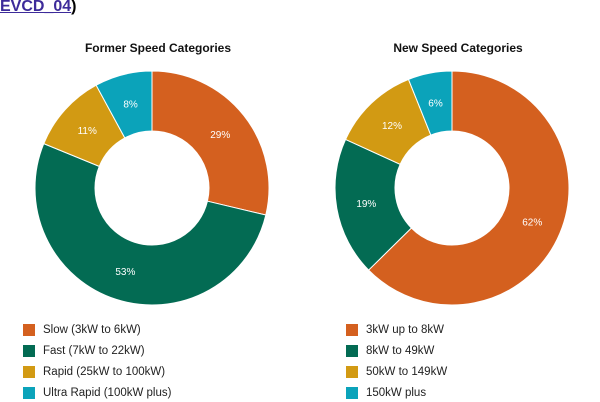 This screenshot has height=402, width=600. I want to click on legend-label: 50kW to 149kW, so click(407, 372).